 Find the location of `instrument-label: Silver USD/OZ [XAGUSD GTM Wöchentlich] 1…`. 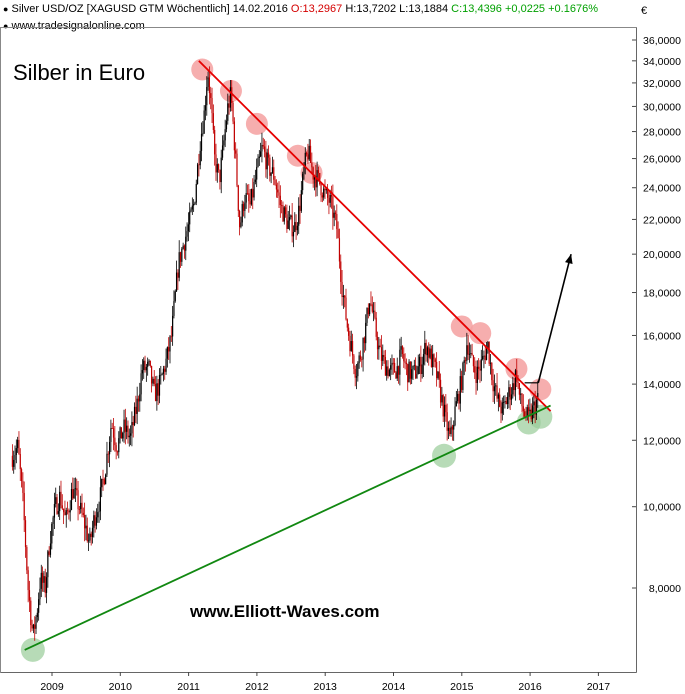

instrument-label: Silver USD/OZ [XAGUSD GTM Wöchentlich] 1… is located at coordinates (149, 9).